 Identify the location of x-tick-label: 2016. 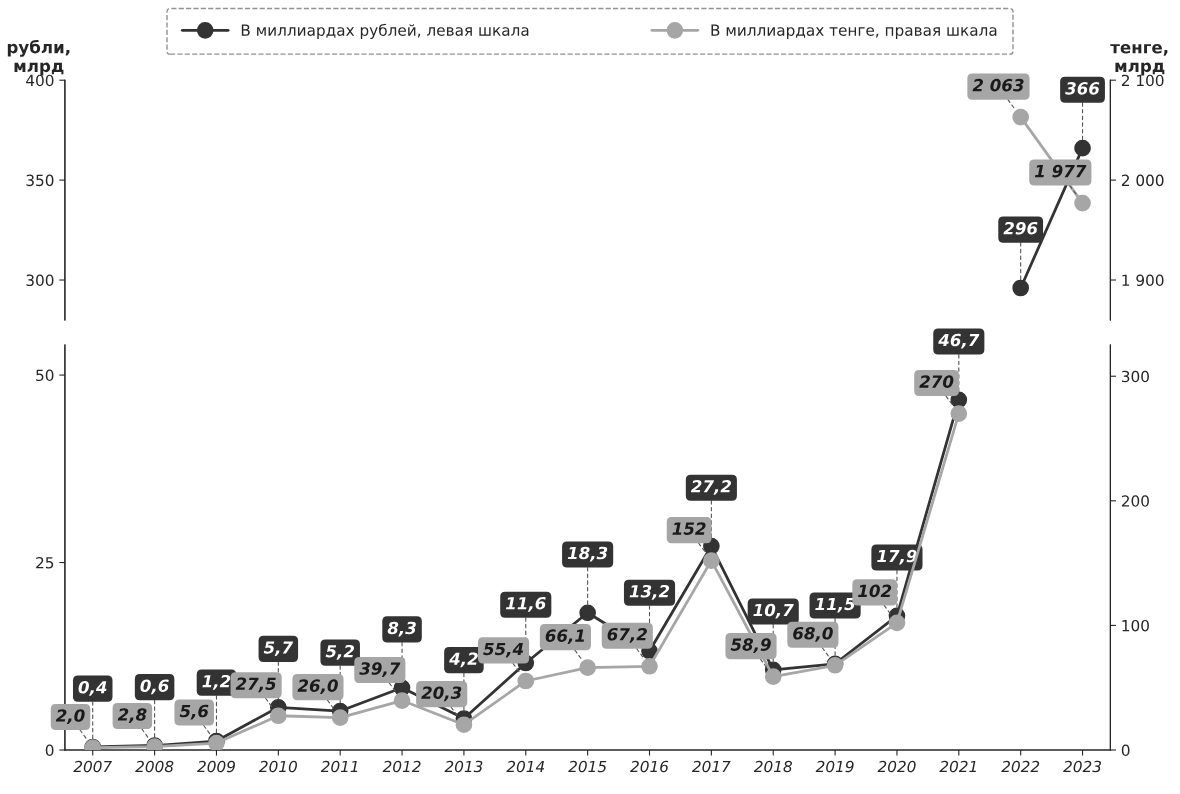
(649, 766).